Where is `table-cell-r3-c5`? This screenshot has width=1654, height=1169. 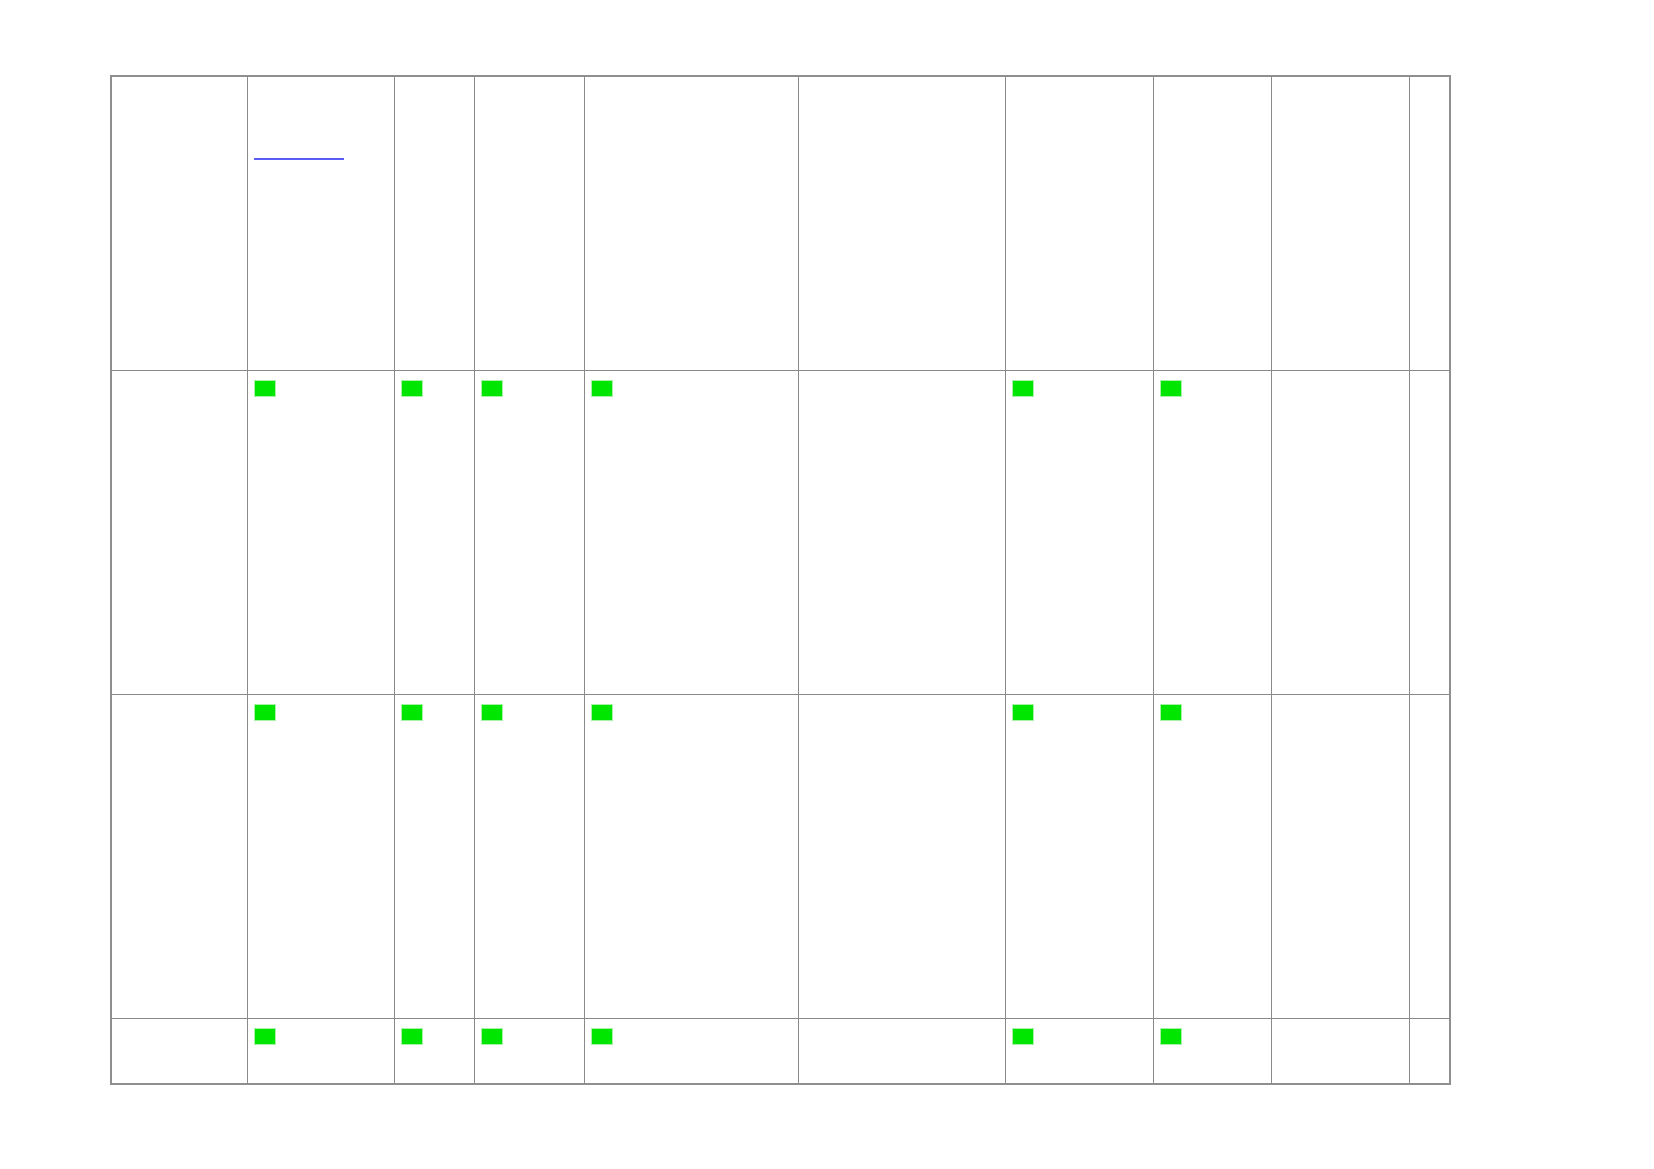 table-cell-r3-c5 is located at coordinates (691, 856).